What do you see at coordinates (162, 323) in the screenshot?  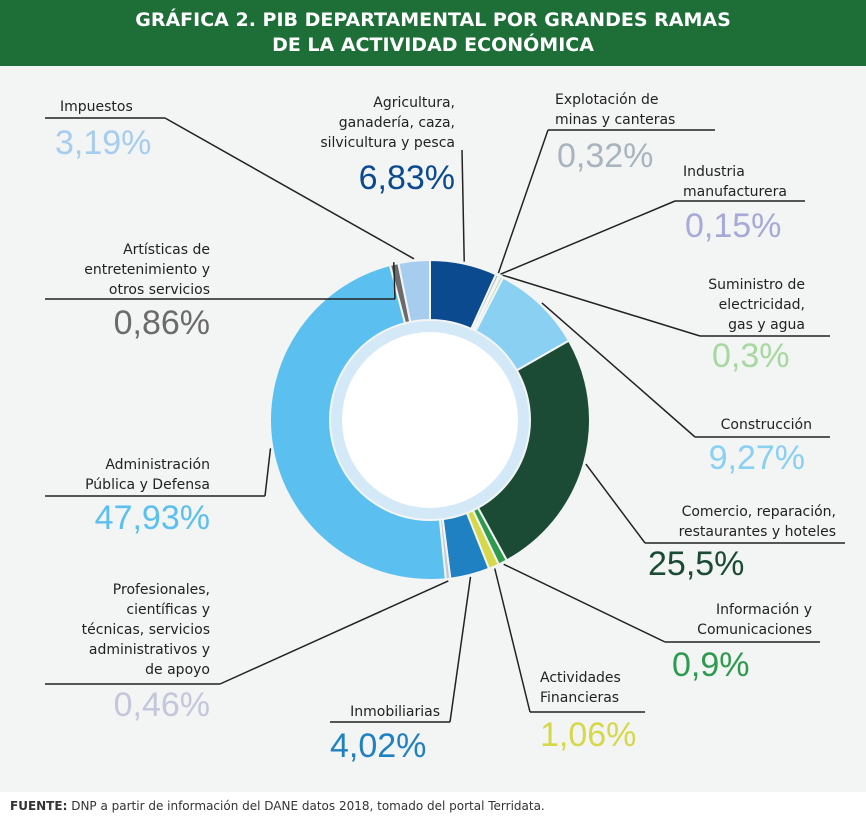 I see `value-label: 0,86%` at bounding box center [162, 323].